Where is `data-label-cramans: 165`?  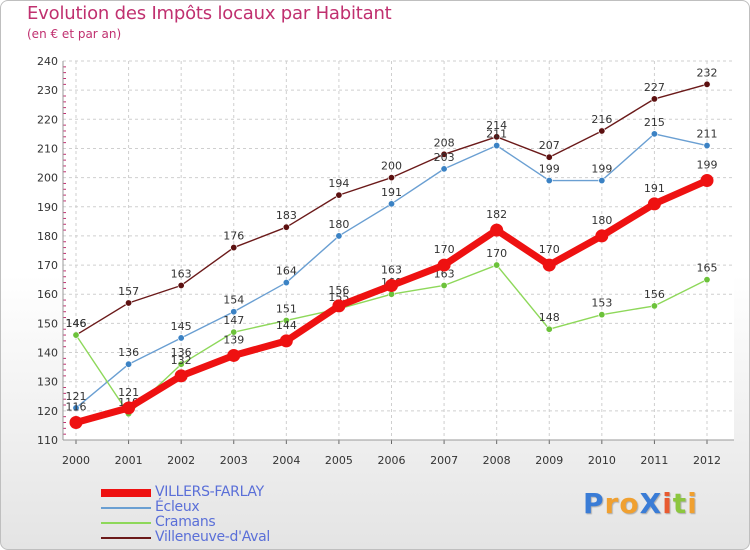 data-label-cramans: 165 is located at coordinates (707, 268).